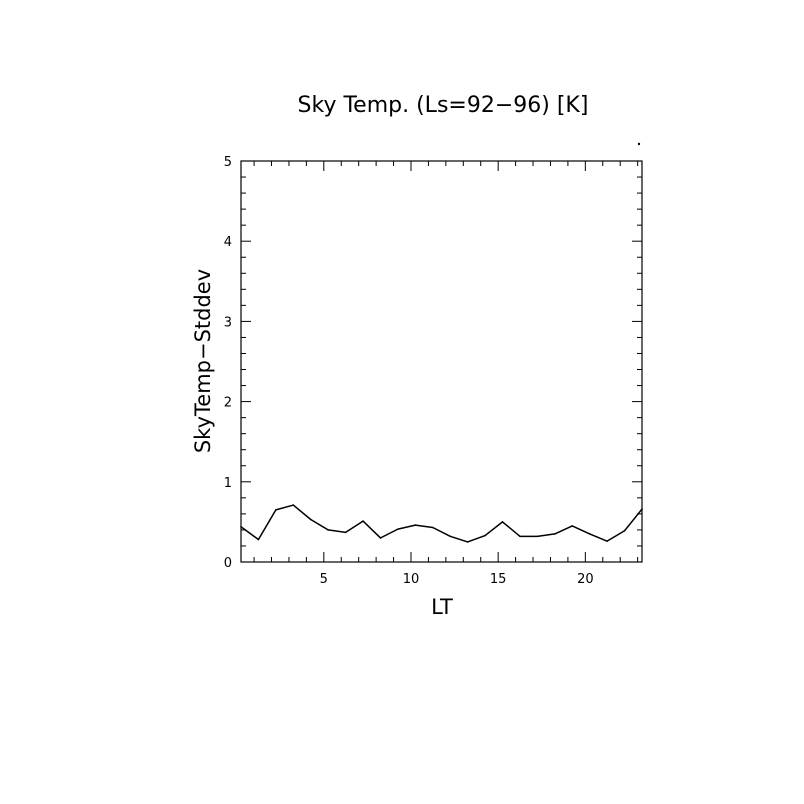 The height and width of the screenshot is (804, 804). I want to click on x-axis-label: LT, so click(442, 607).